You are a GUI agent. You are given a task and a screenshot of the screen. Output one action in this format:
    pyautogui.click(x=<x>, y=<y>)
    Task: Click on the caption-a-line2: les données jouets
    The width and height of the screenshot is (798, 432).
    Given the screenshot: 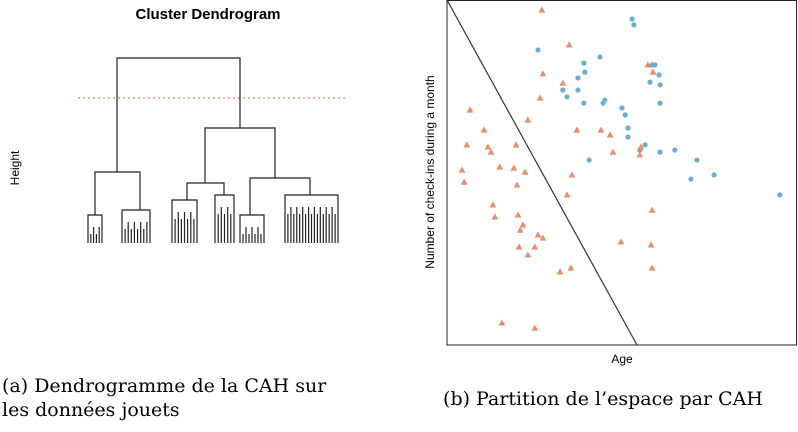 What is the action you would take?
    pyautogui.click(x=91, y=410)
    